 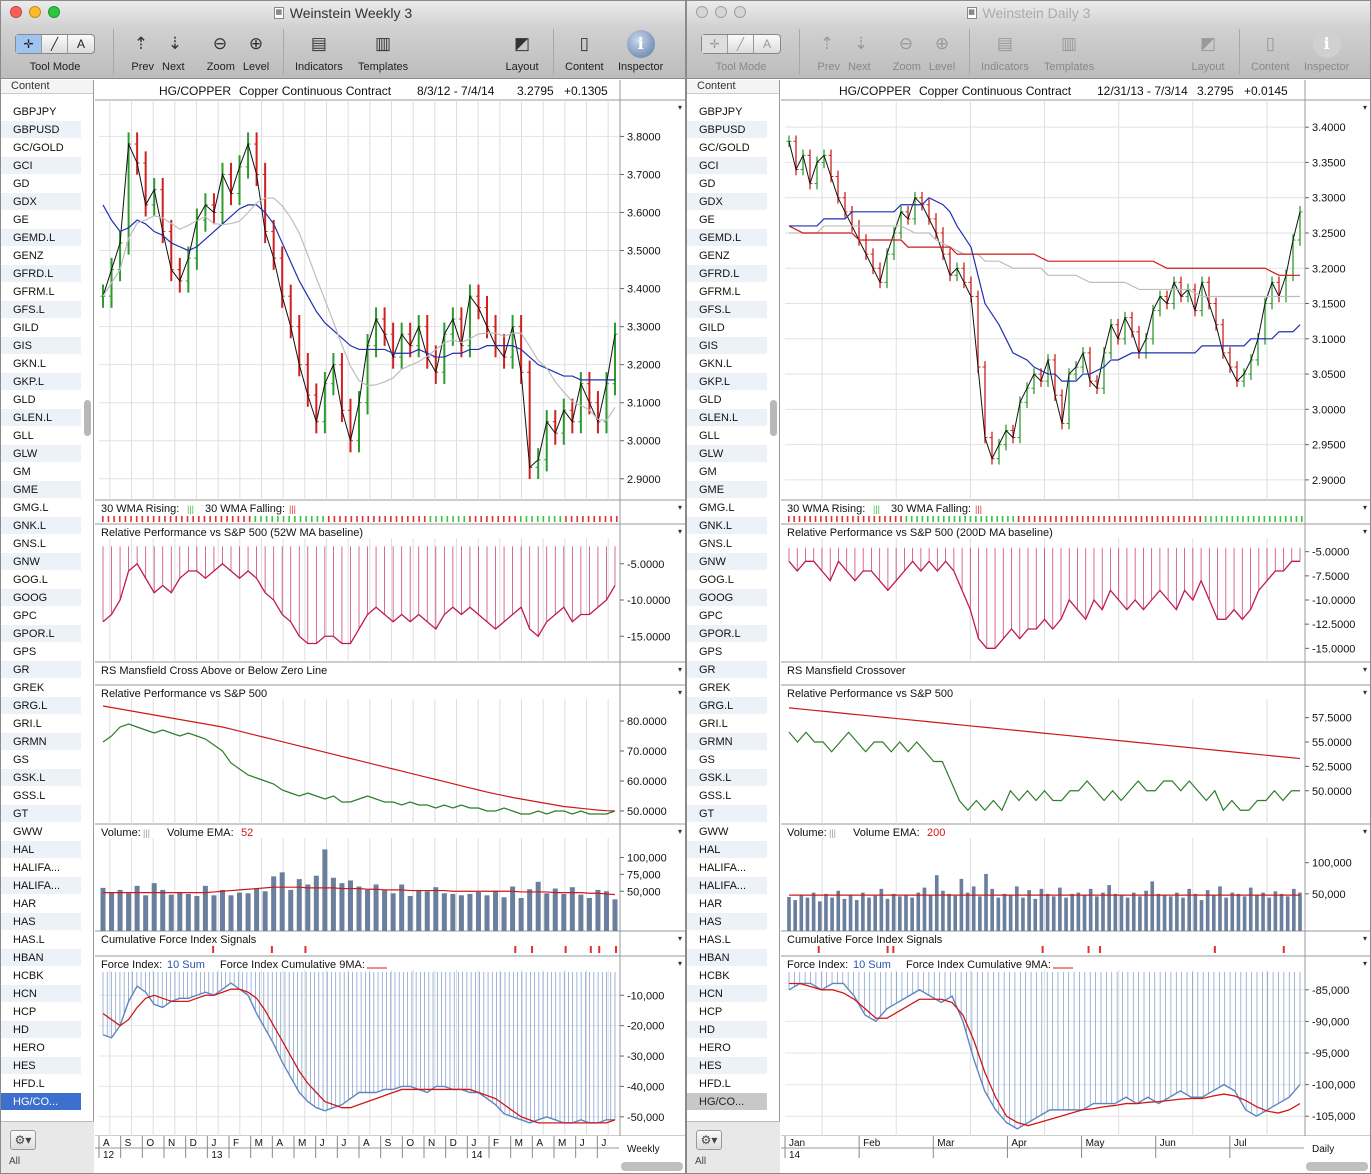 I want to click on symbol-list-item: GM, so click(x=727, y=472).